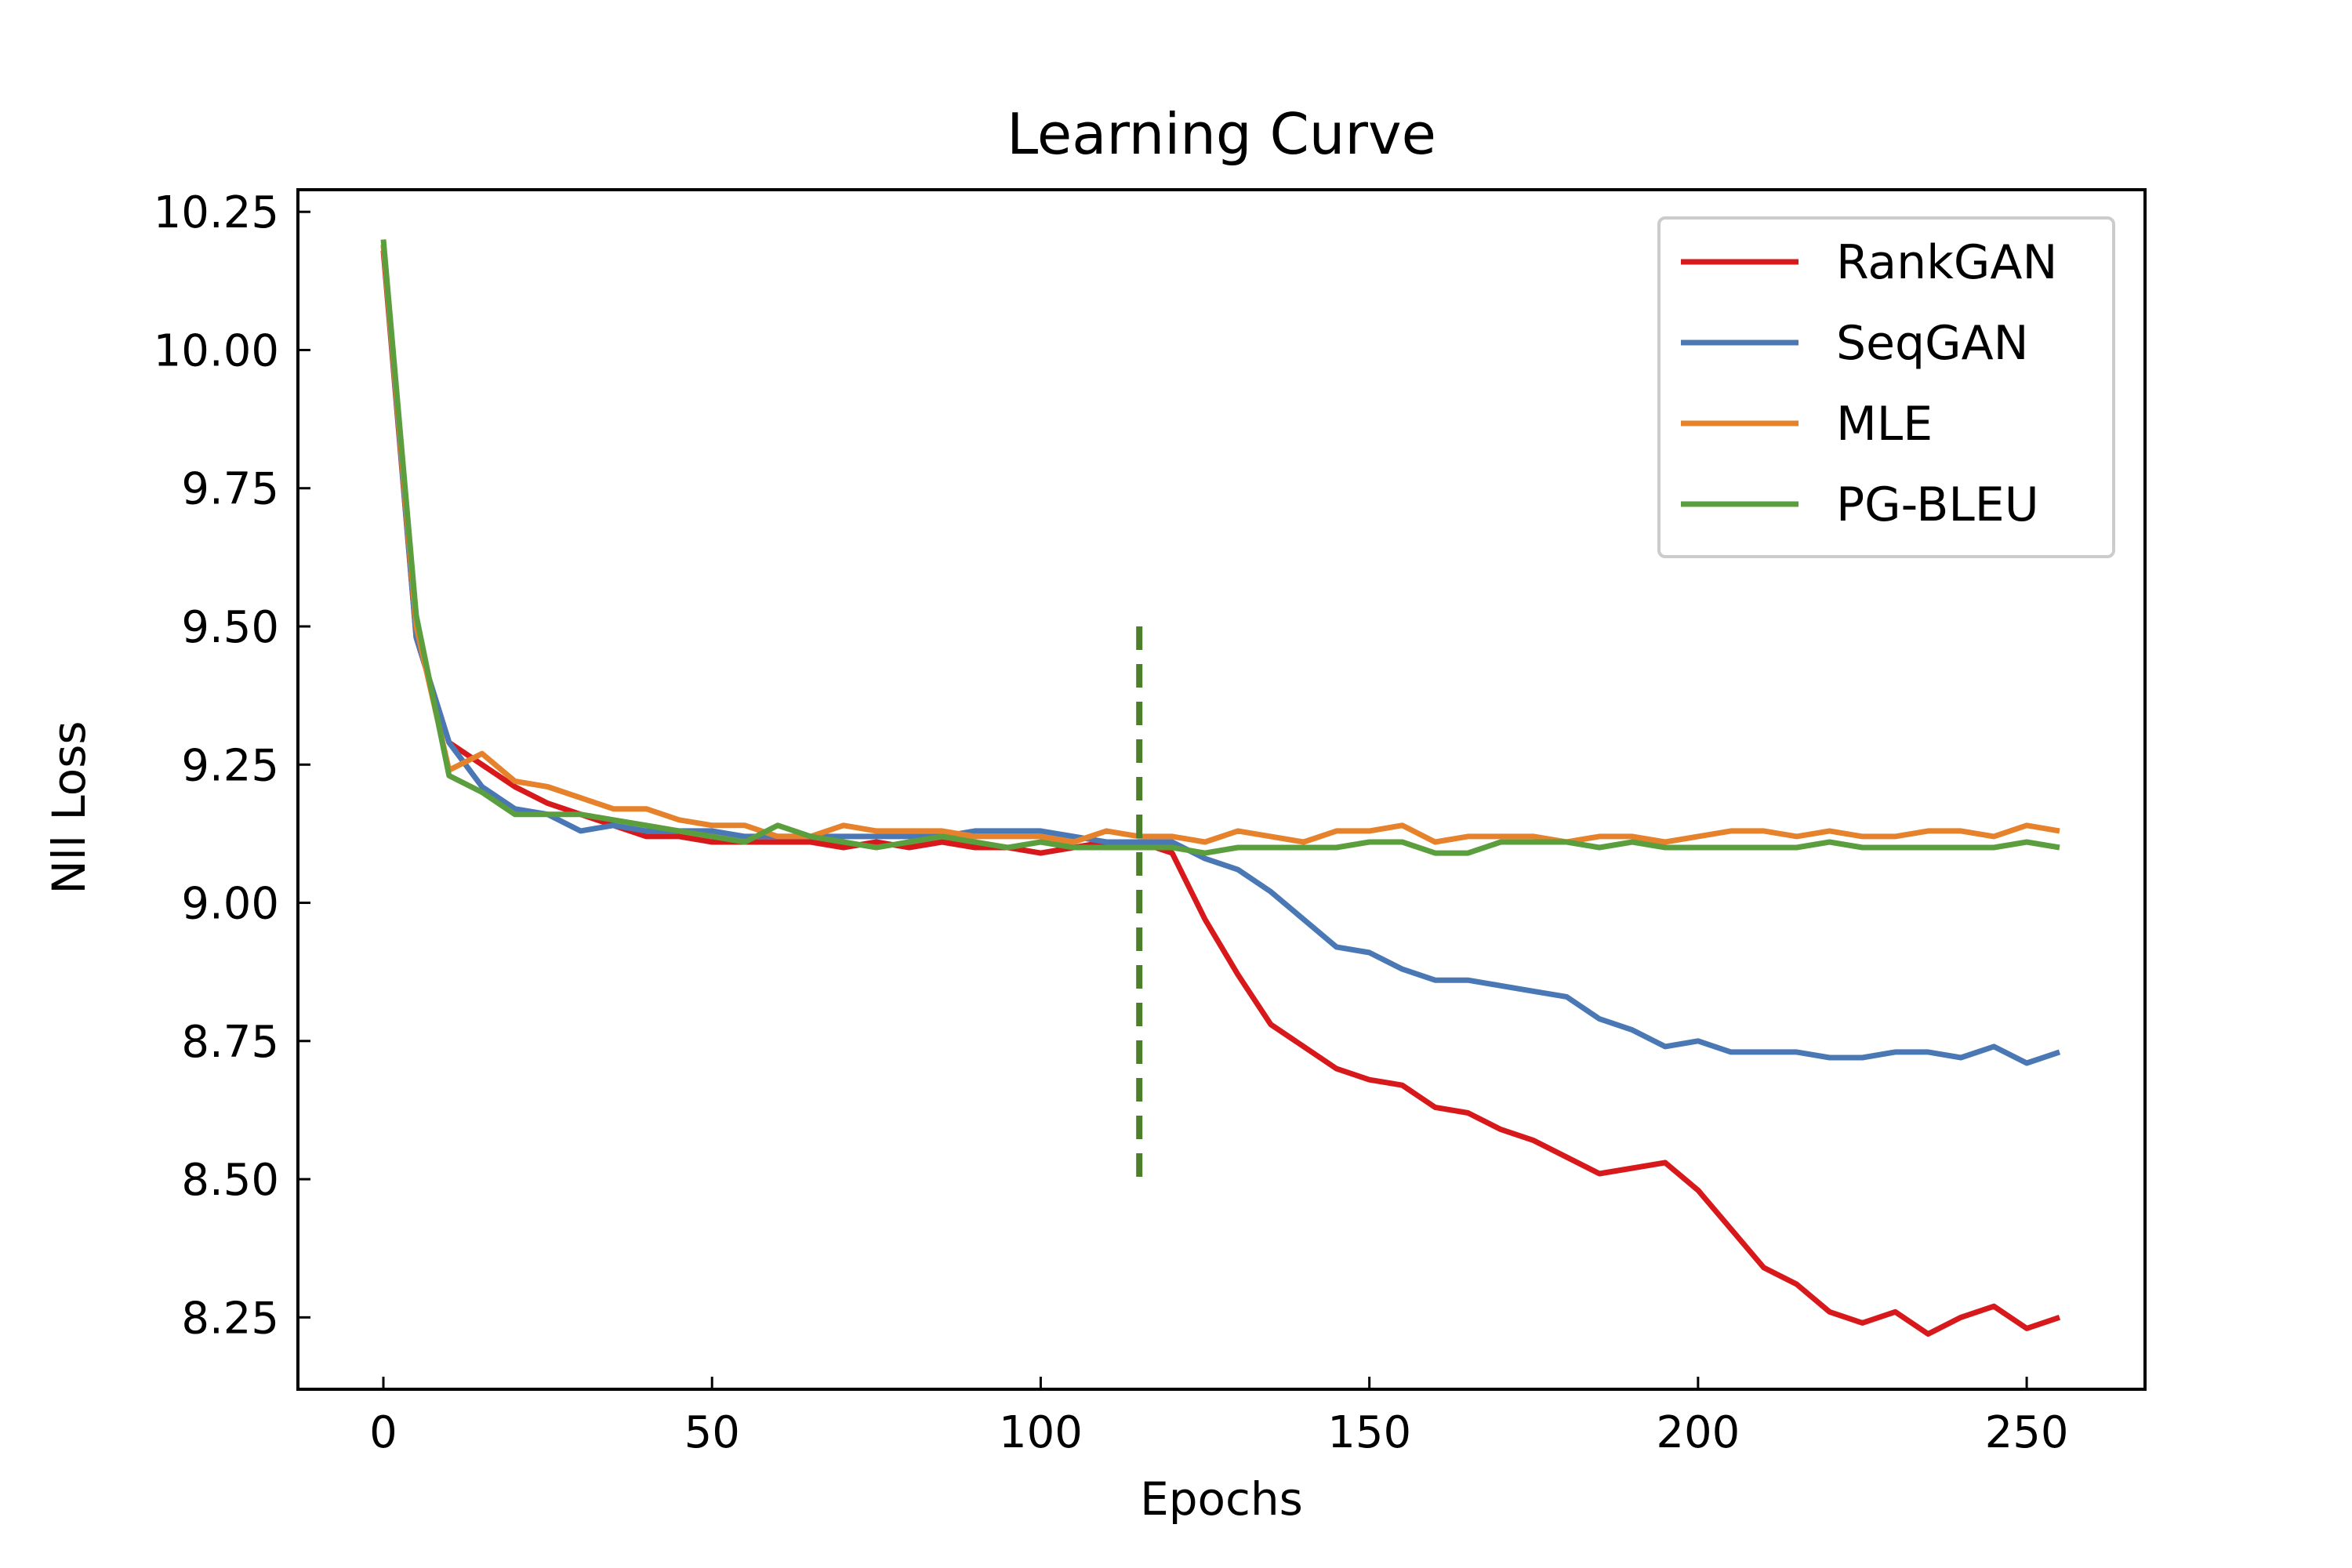 The height and width of the screenshot is (1568, 2352). Describe the element at coordinates (1933, 343) in the screenshot. I see `legend-label: SeqGAN` at that location.